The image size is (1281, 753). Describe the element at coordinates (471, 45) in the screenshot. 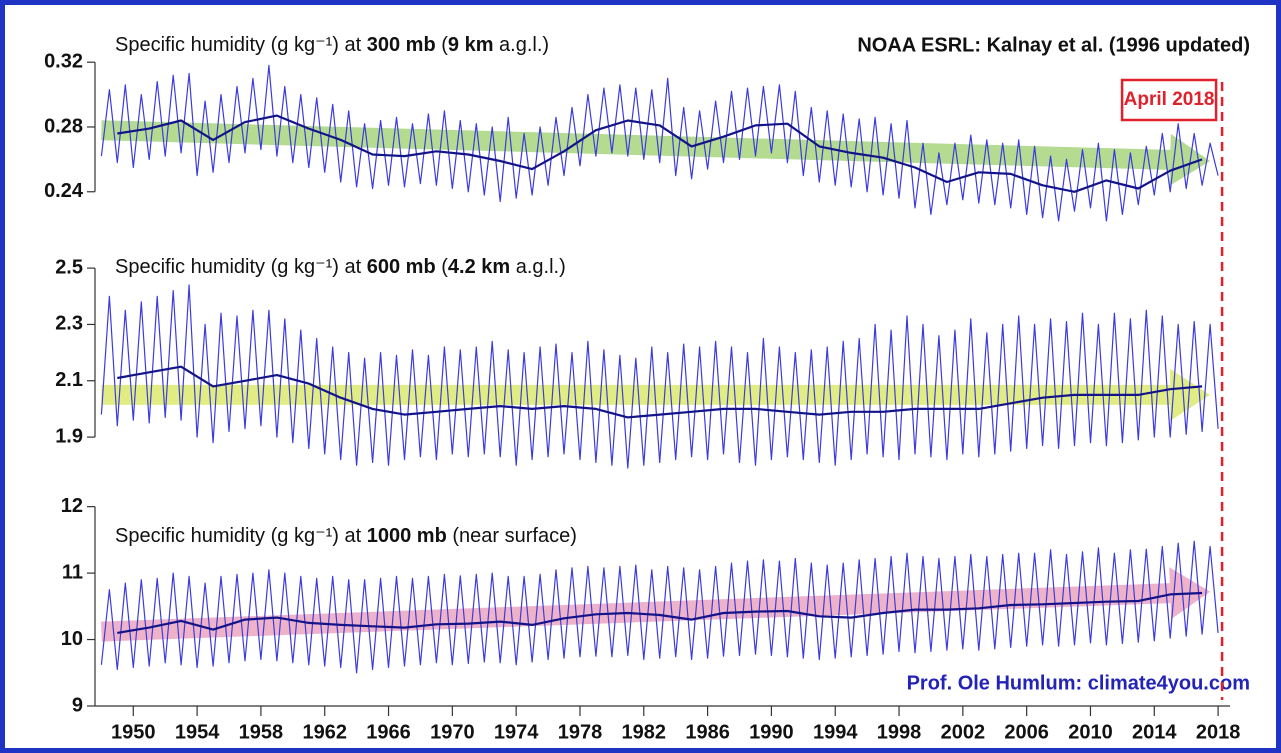

I see `title-part: 9 km` at that location.